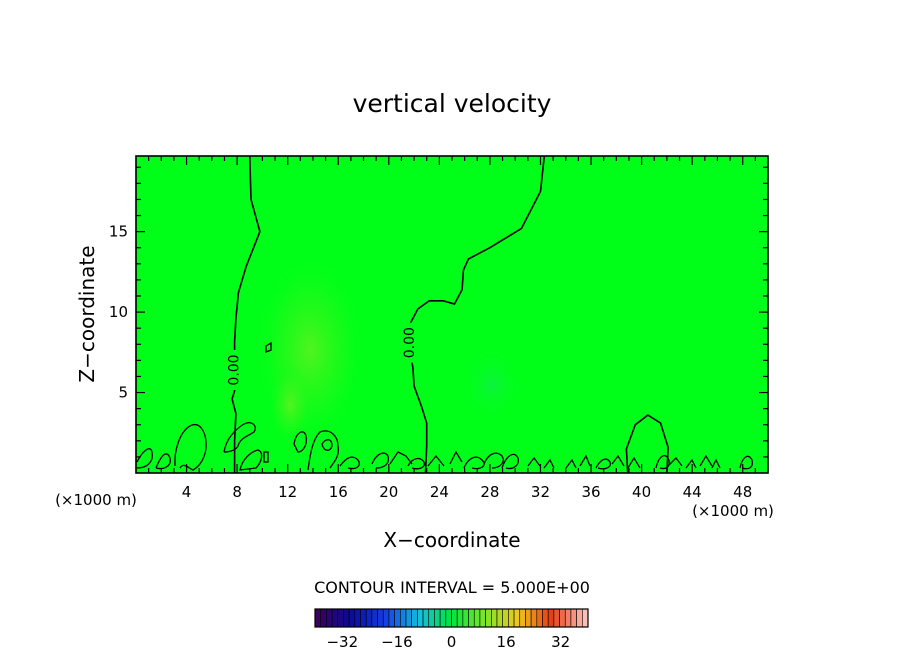 The width and height of the screenshot is (904, 654). What do you see at coordinates (338, 492) in the screenshot?
I see `x-tick-label: 16` at bounding box center [338, 492].